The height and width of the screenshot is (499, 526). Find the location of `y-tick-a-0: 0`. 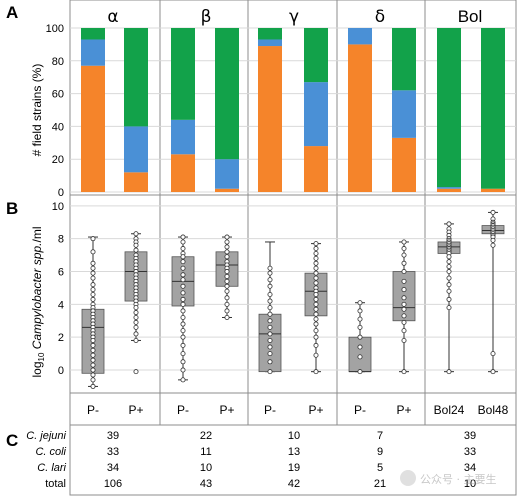

y-tick-a-0: 0 is located at coordinates (61, 193).